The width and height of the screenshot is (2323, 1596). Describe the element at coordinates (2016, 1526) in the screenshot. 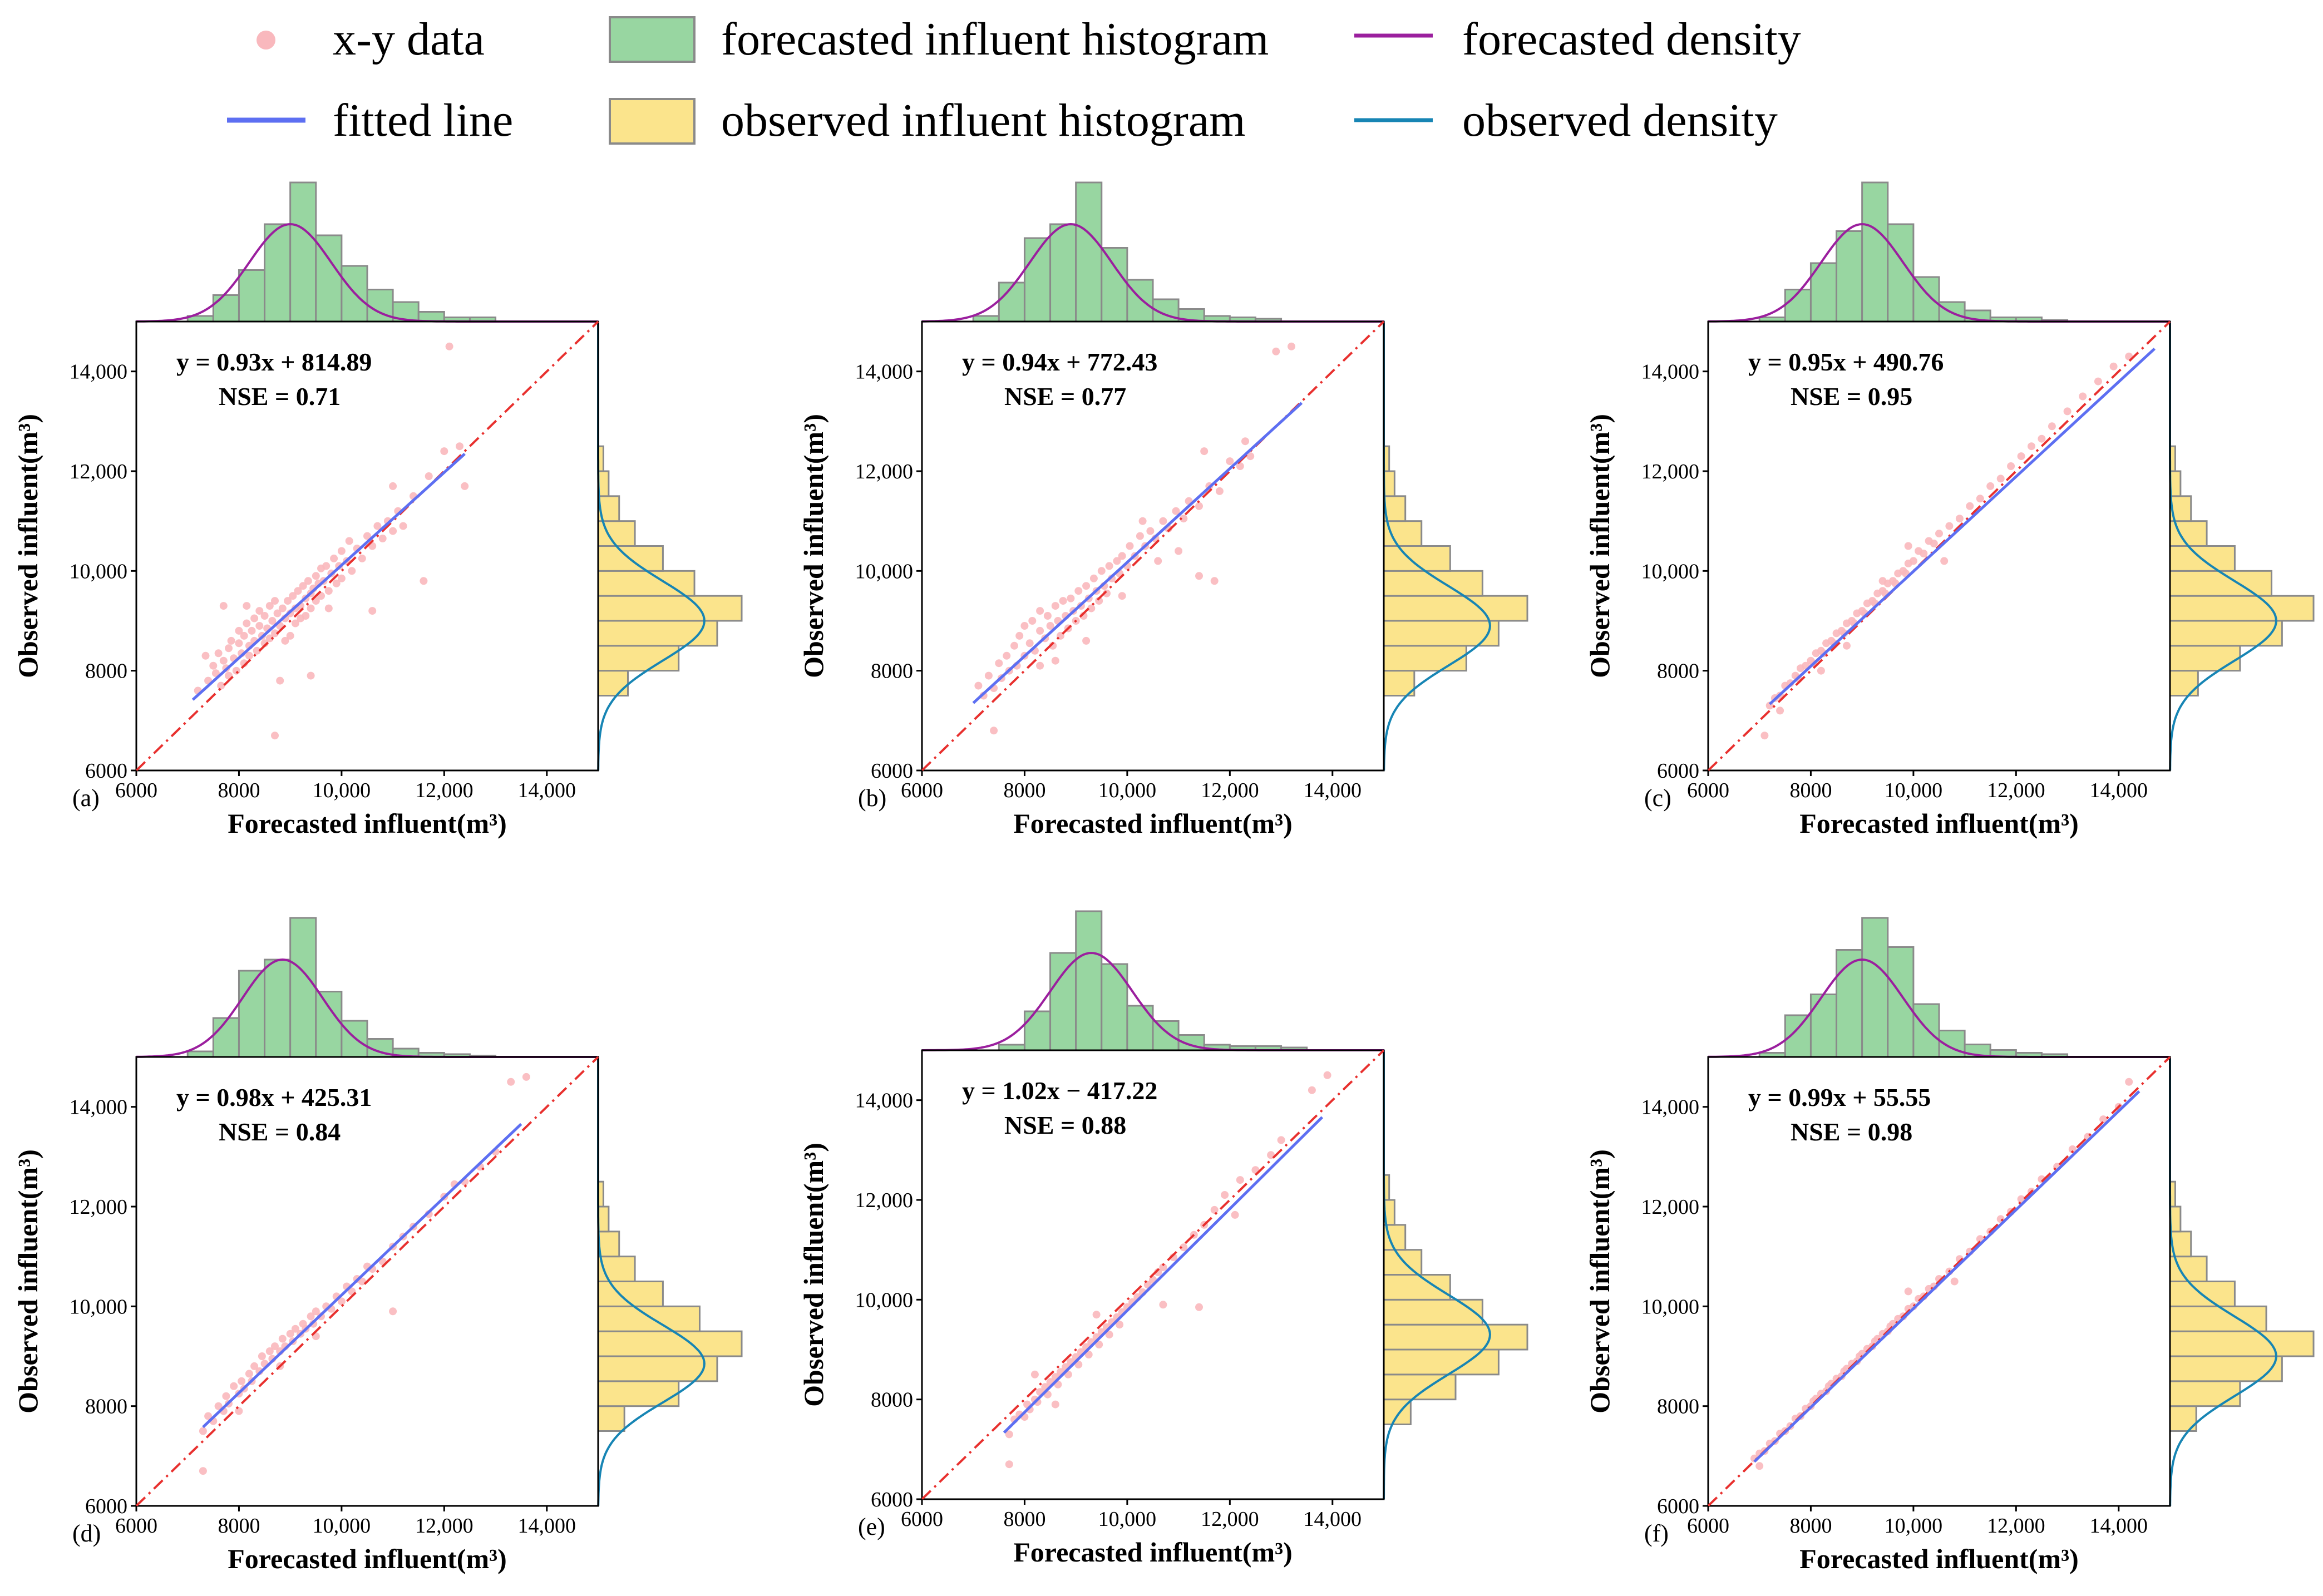

I see `x-tick-label: 12,000` at that location.